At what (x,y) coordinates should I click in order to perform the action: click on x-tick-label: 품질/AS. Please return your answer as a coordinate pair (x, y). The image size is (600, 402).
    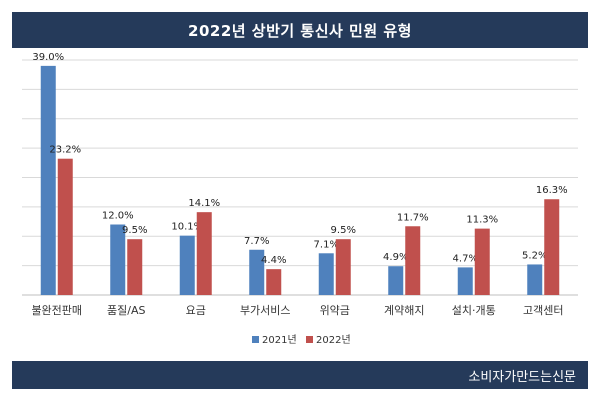
    Looking at the image, I should click on (126, 310).